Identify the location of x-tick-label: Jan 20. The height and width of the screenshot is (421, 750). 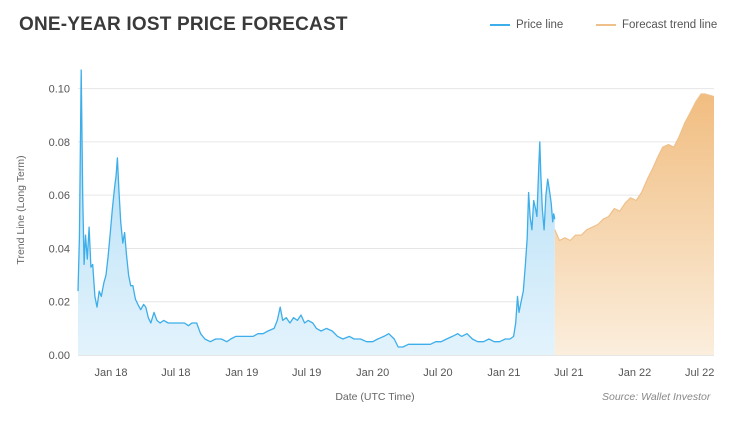
(372, 373).